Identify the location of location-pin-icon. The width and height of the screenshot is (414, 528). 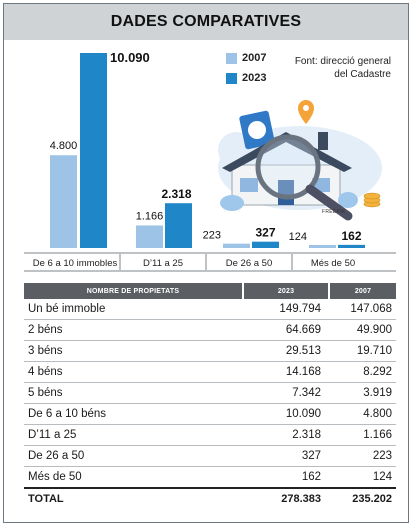
(306, 112).